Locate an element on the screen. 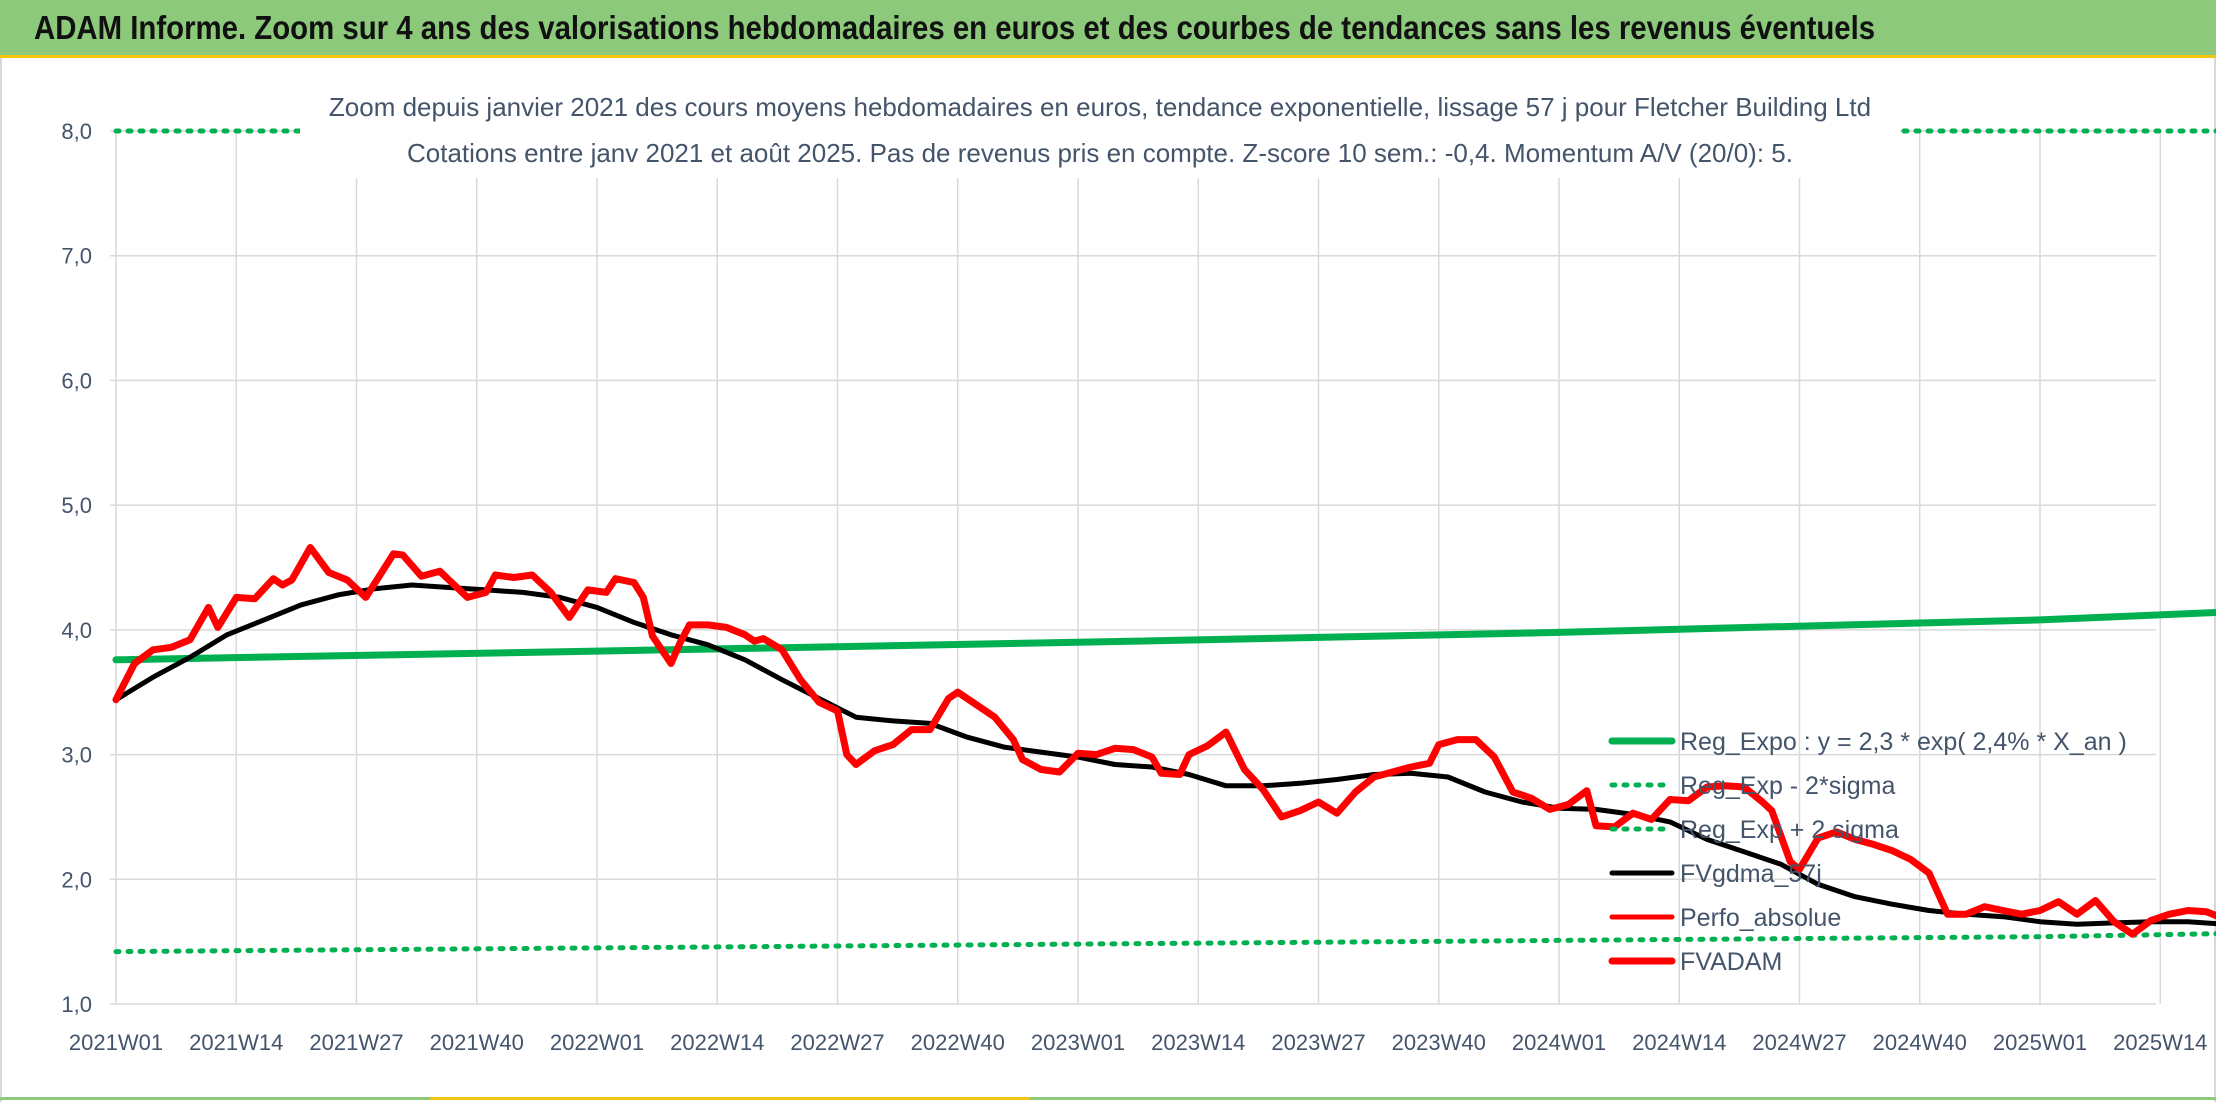 The image size is (2216, 1102). y-tick-label: 1,0 is located at coordinates (76, 1004).